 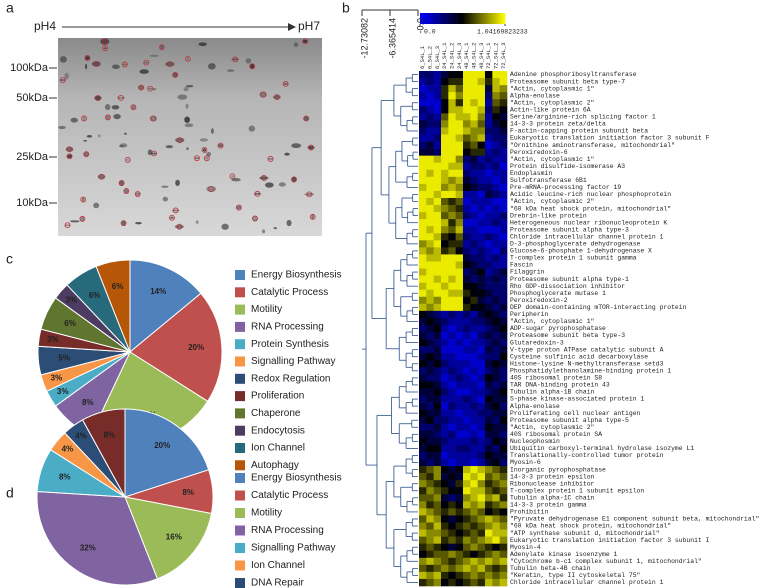 What do you see at coordinates (552, 476) in the screenshot?
I see `row-label: 14-3-3 protein epsilon` at bounding box center [552, 476].